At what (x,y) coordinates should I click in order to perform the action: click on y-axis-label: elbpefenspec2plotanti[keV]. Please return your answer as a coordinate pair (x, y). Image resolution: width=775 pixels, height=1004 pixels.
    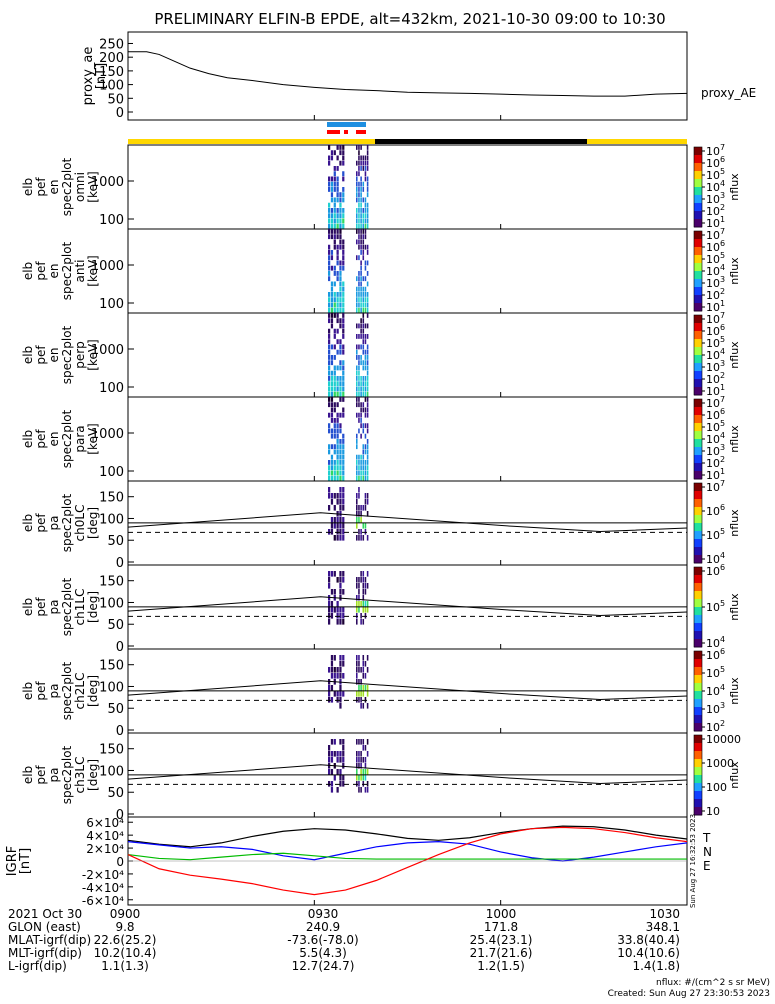
    Looking at the image, I should click on (60, 270).